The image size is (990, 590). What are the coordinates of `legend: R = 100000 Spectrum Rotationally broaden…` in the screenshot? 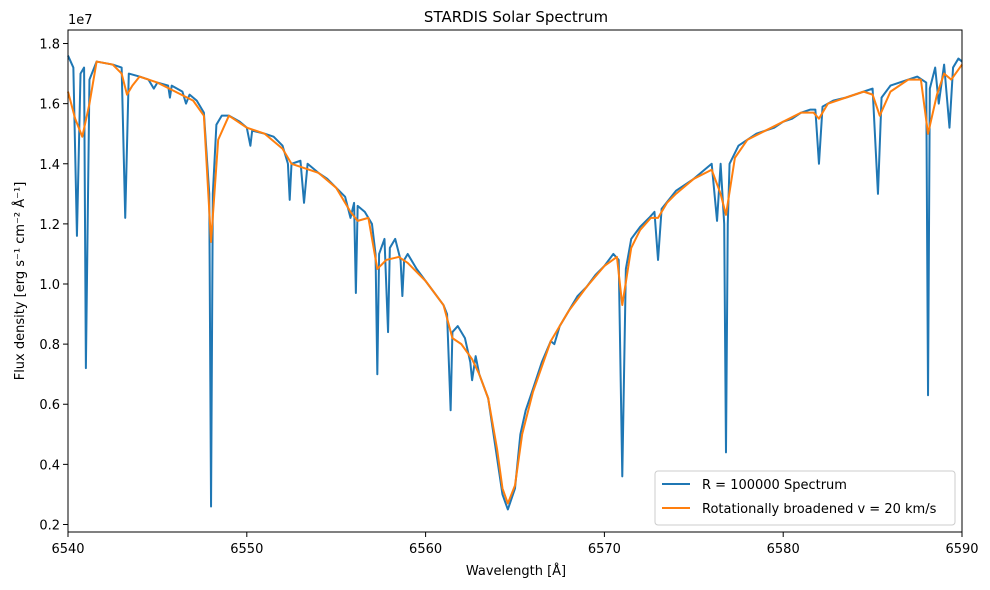 It's located at (805, 498).